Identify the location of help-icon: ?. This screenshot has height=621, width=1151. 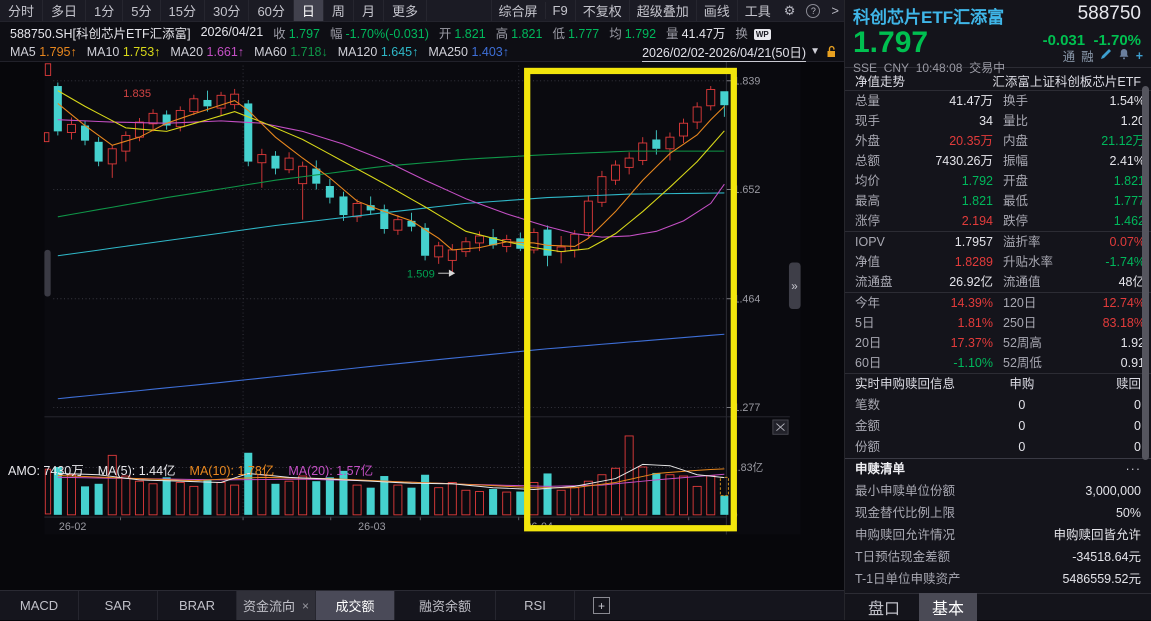
(813, 10).